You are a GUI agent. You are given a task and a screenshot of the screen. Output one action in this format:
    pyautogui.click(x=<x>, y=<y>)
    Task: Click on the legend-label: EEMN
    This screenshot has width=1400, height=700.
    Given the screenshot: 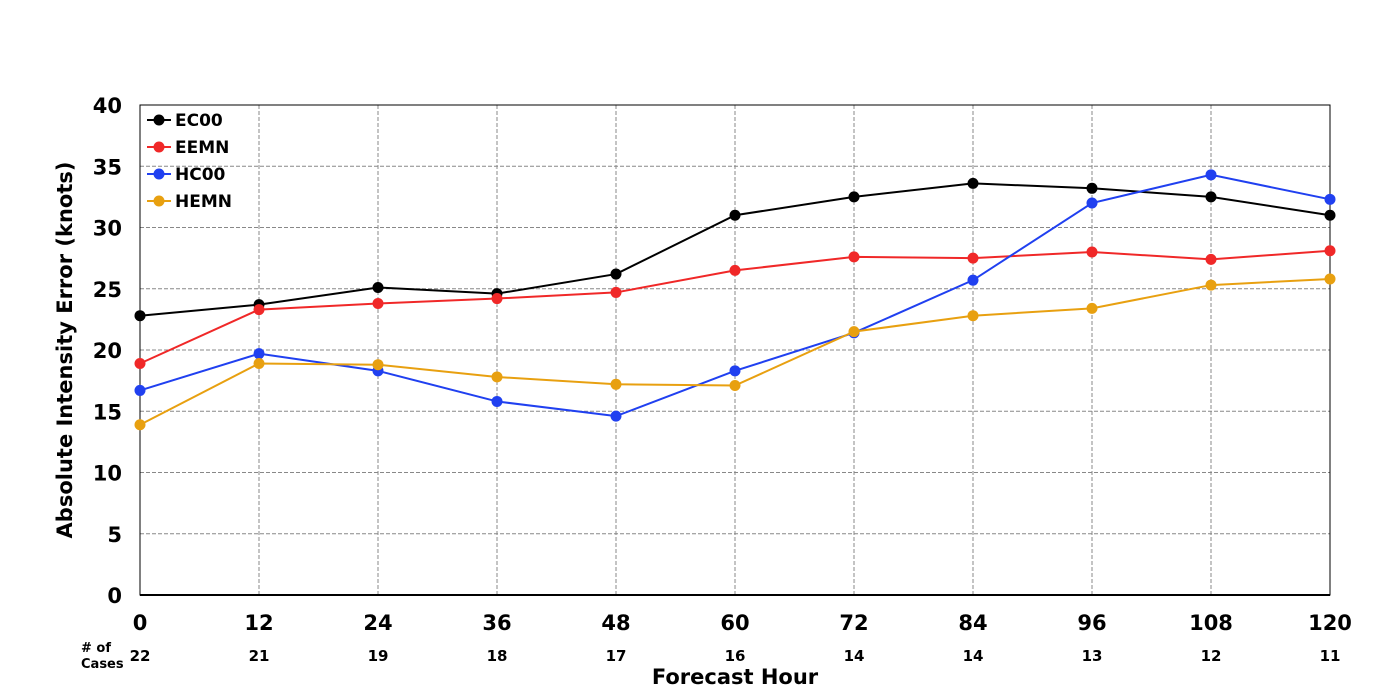 What is the action you would take?
    pyautogui.click(x=202, y=148)
    